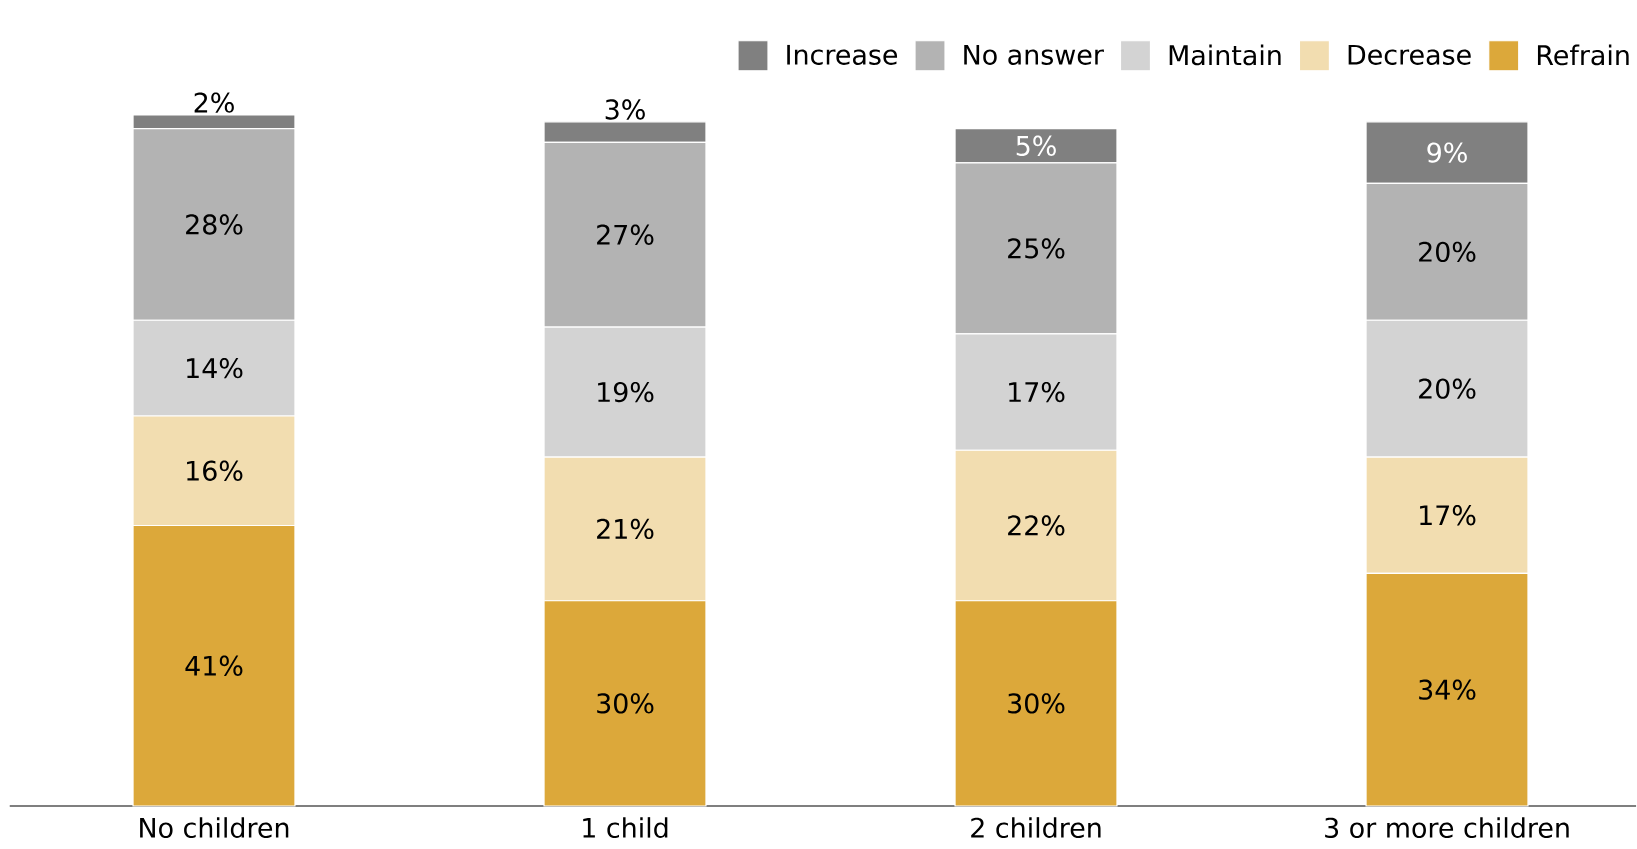 This screenshot has height=849, width=1637. What do you see at coordinates (1034, 54) in the screenshot?
I see `legend-label: No answer` at bounding box center [1034, 54].